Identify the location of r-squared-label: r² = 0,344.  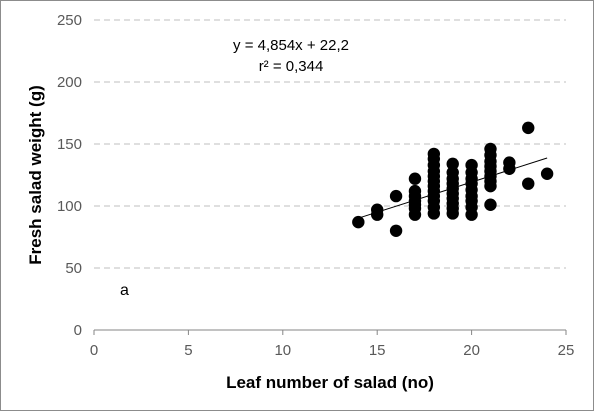
(291, 66).